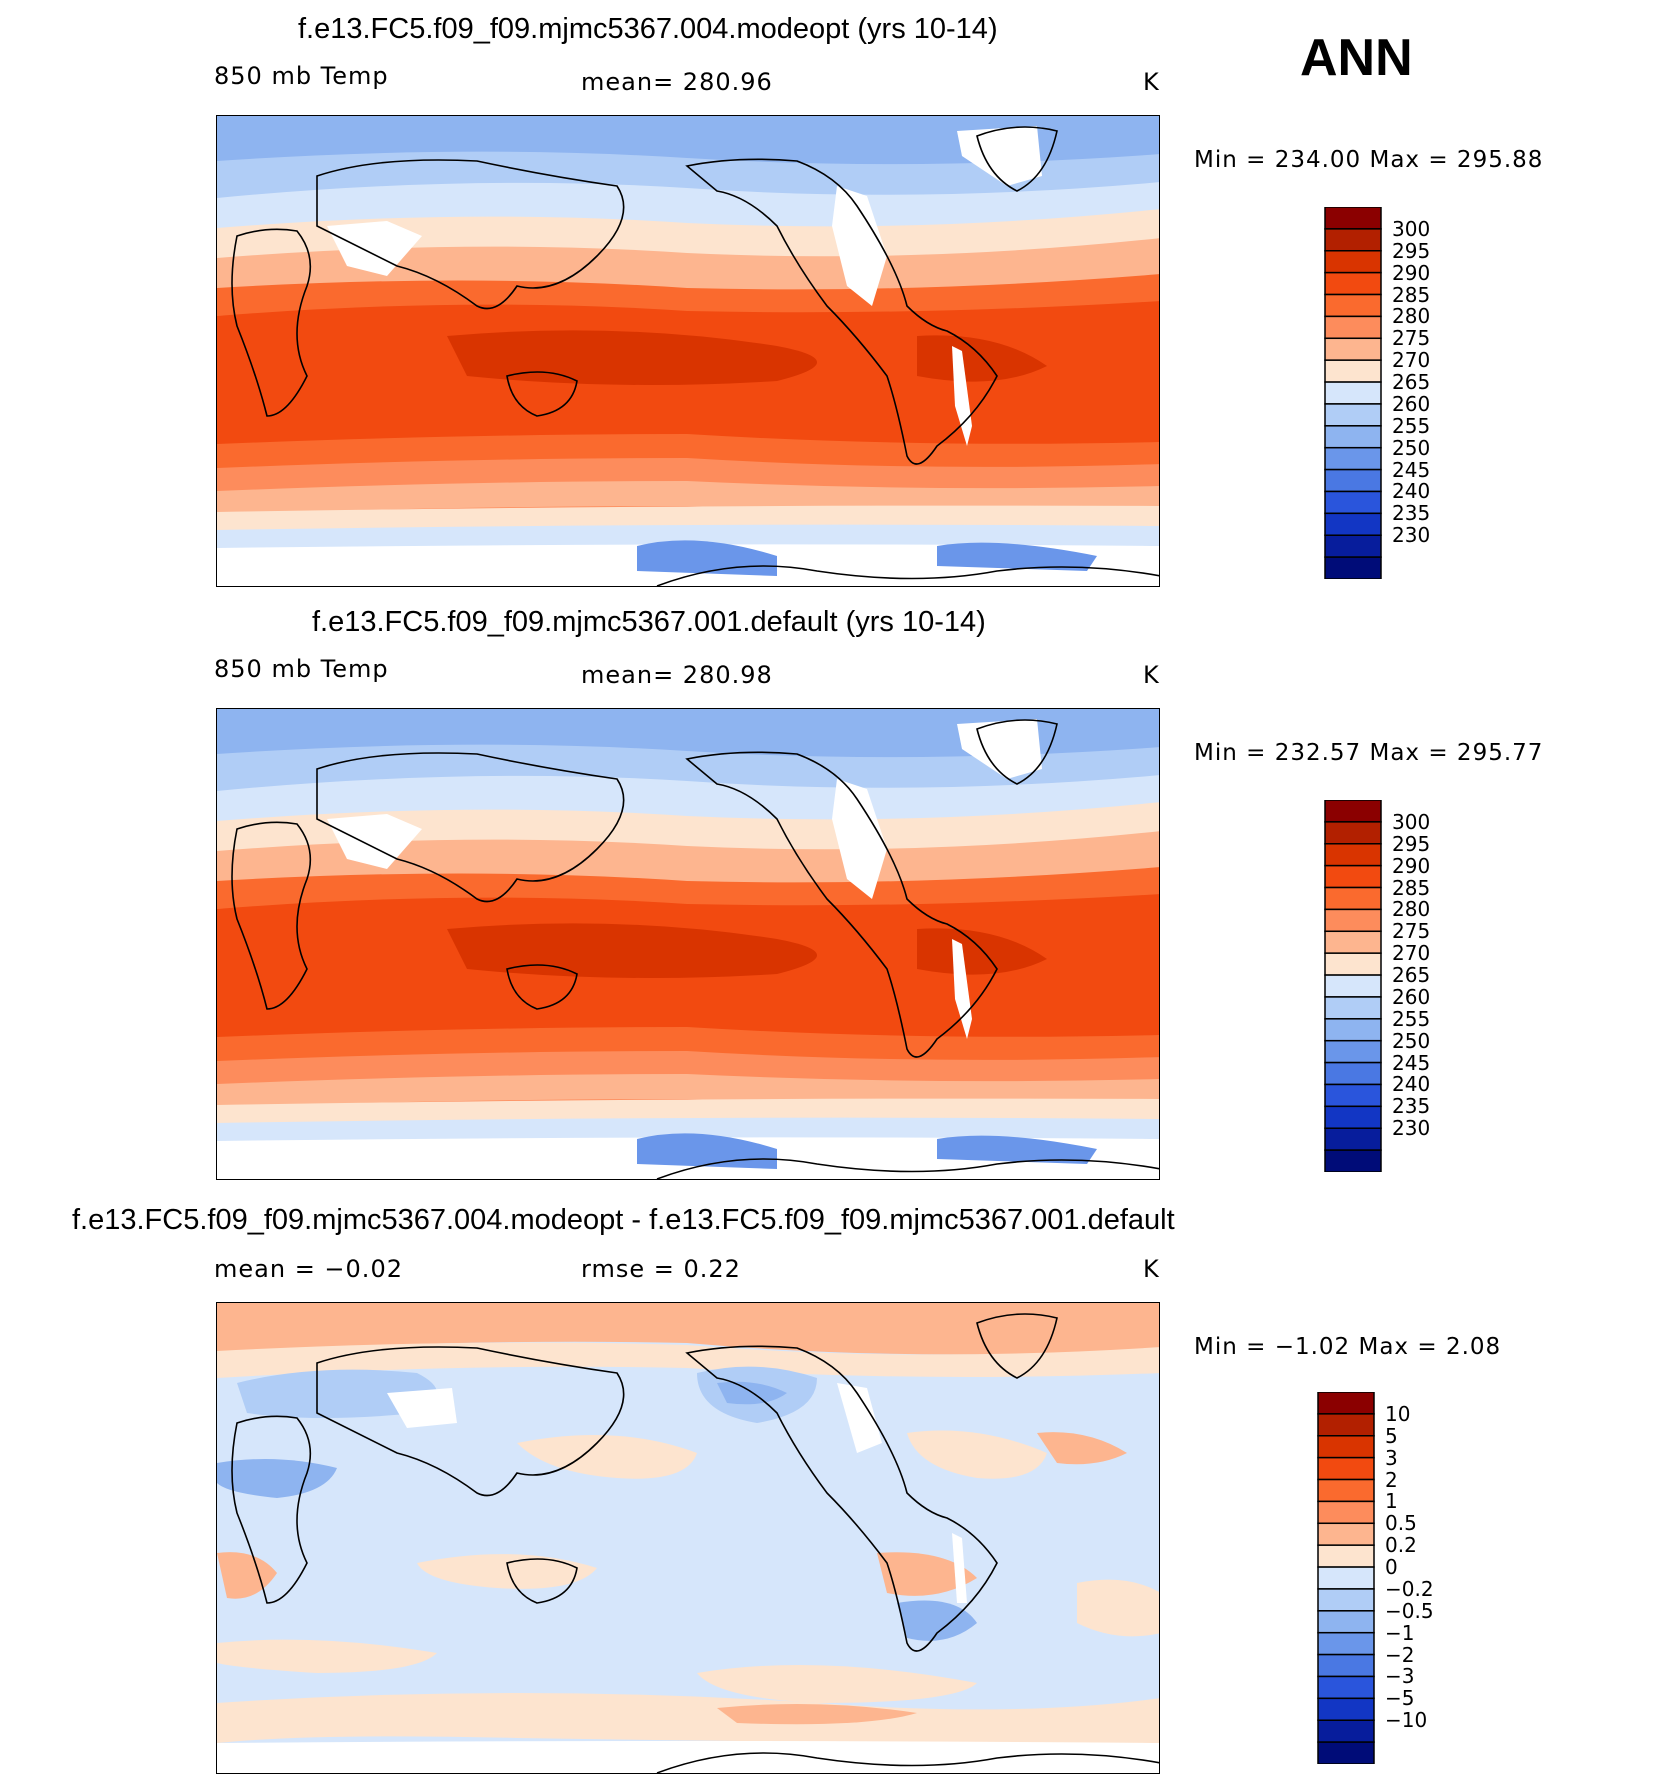 The width and height of the screenshot is (1680, 1791). I want to click on colorbar-tick-label: 0, so click(1391, 1567).